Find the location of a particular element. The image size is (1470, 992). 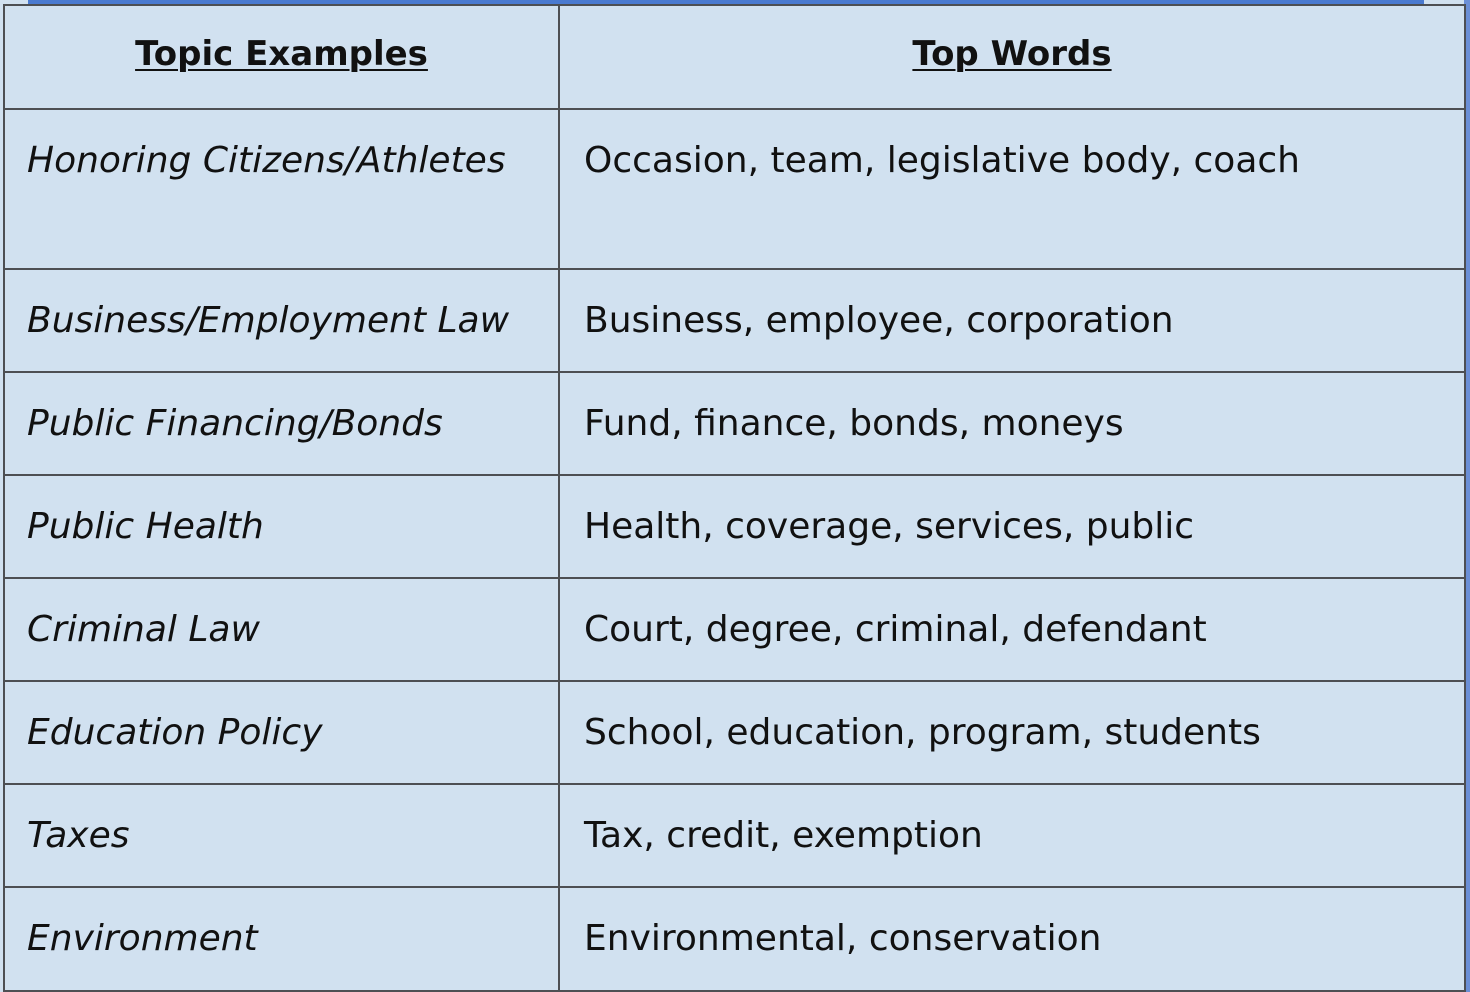

table-row: Taxes Tax, credit, exemption is located at coordinates (734, 835).